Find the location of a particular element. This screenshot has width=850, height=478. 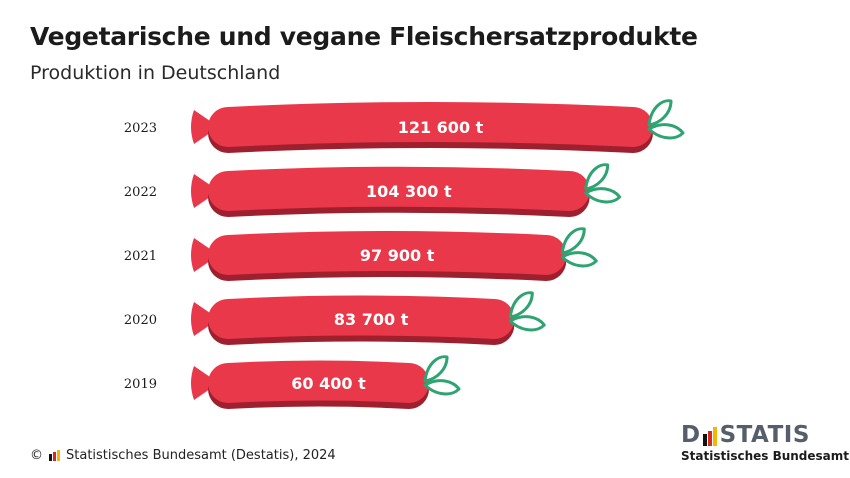

sausage-bar-2019: 60 400 t is located at coordinates (326, 382).